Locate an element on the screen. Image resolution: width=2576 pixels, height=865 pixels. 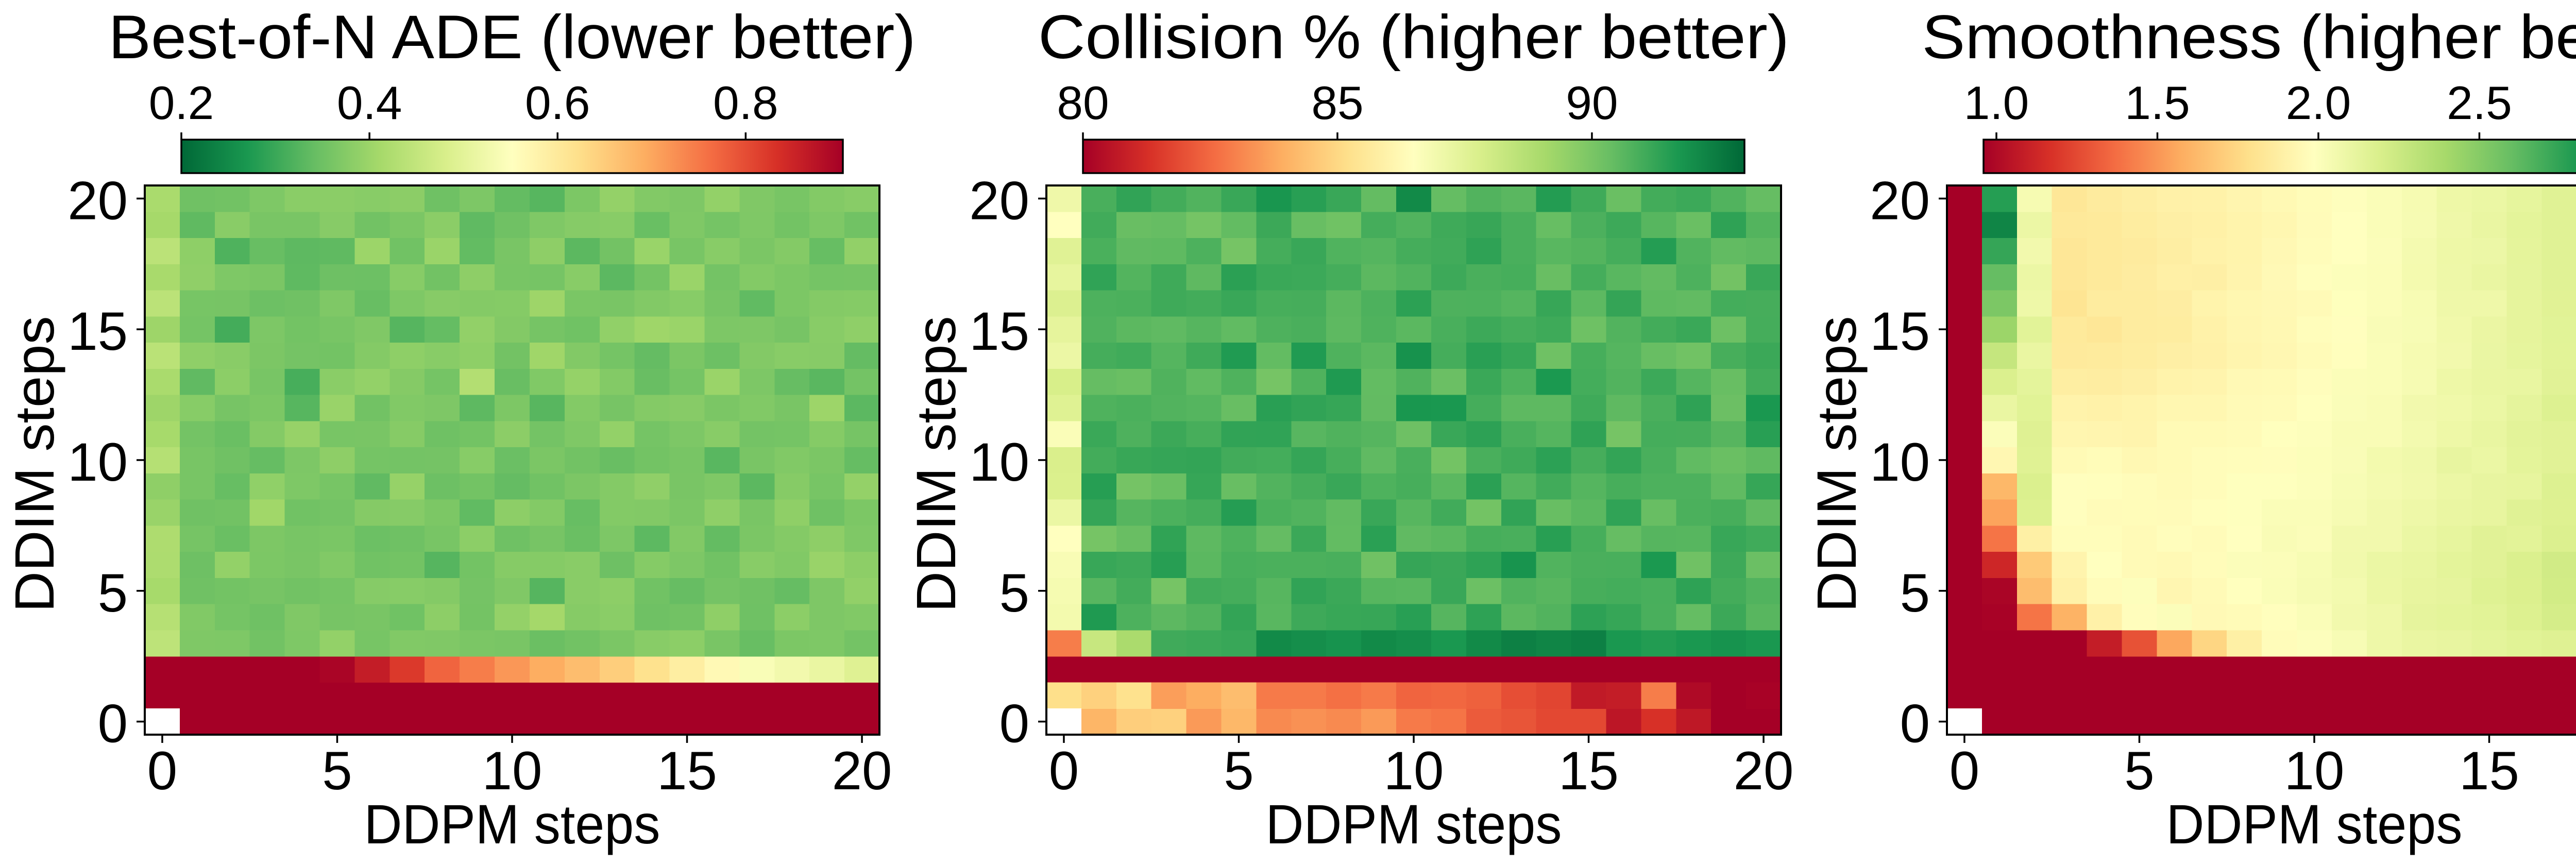
svg-text: Smoothness (higher better) is located at coordinates (2249, 37).